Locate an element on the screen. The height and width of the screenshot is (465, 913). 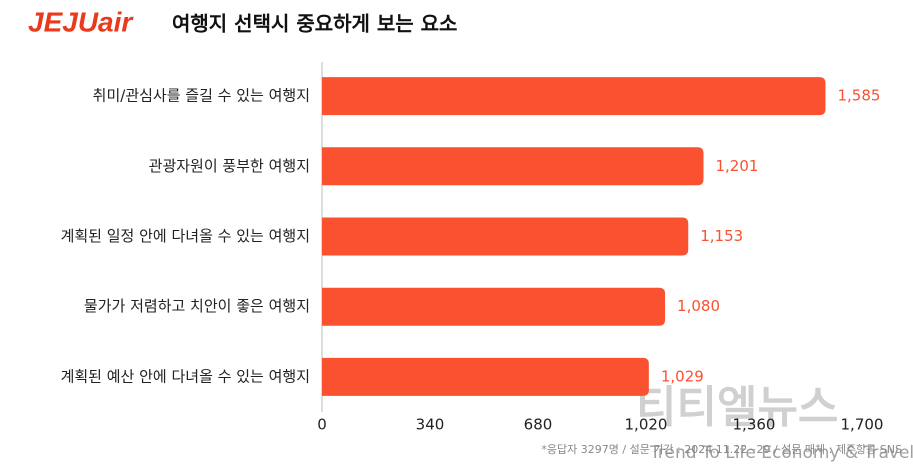
chart-title: 여행지 선택시 중요하게 보는 요소 is located at coordinates (314, 24).